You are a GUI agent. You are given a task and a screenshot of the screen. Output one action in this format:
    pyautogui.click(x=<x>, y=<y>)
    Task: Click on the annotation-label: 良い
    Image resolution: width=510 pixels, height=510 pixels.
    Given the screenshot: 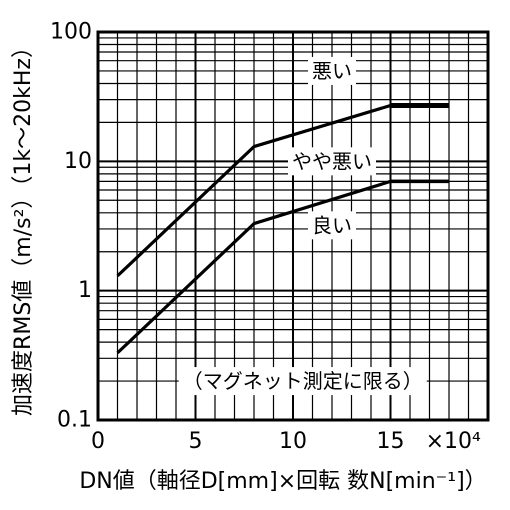 What is the action you would take?
    pyautogui.click(x=332, y=225)
    